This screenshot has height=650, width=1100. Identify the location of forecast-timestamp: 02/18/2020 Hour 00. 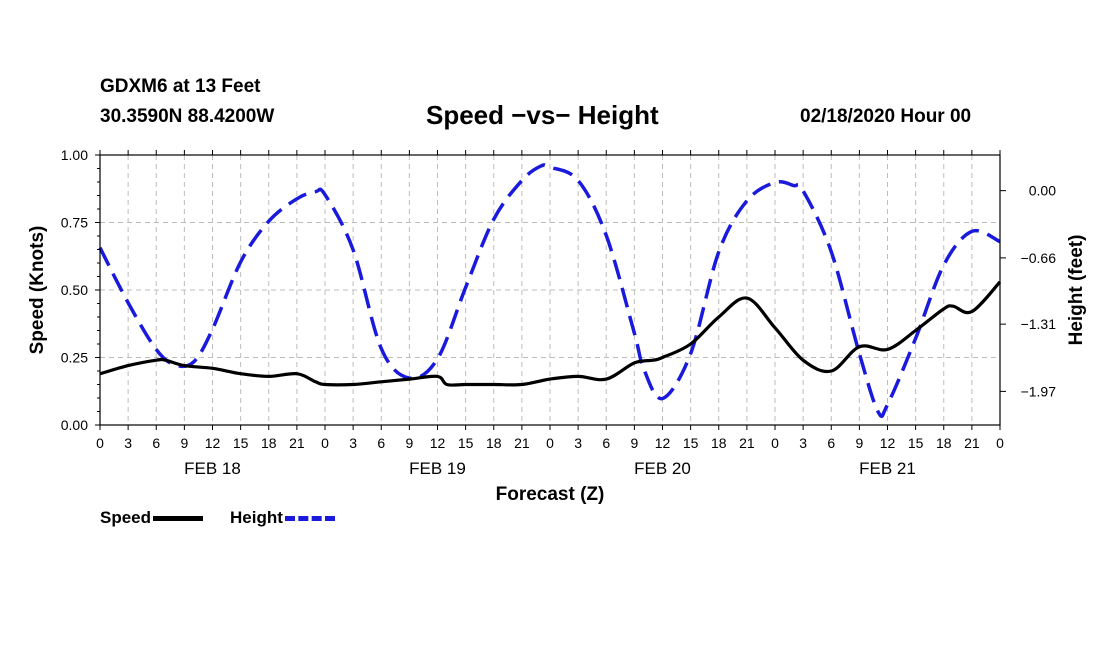
(886, 116).